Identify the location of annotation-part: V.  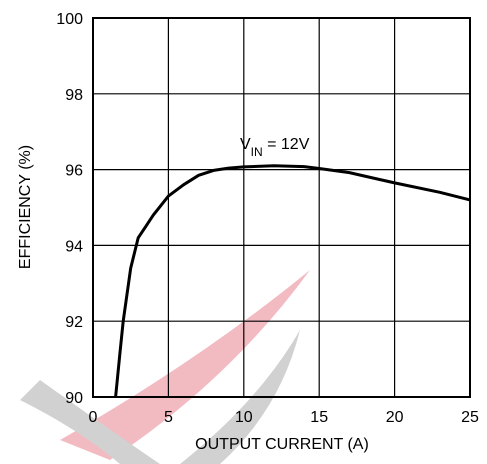
(245, 144).